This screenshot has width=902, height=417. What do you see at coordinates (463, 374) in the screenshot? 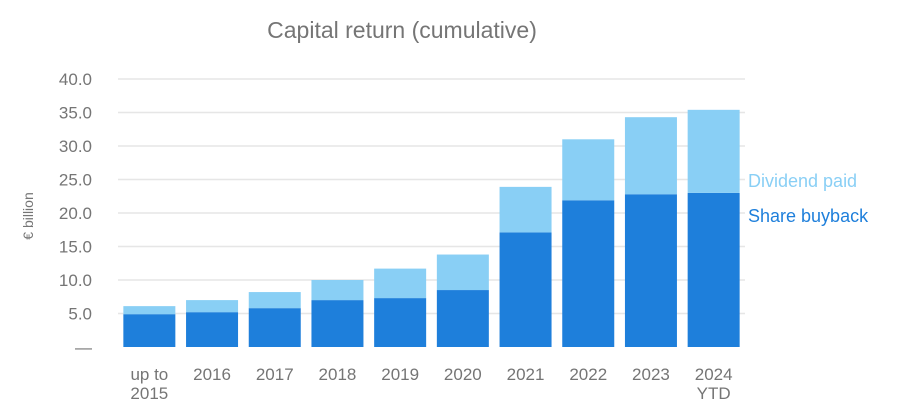
I see `x-tick-label: 2020` at bounding box center [463, 374].